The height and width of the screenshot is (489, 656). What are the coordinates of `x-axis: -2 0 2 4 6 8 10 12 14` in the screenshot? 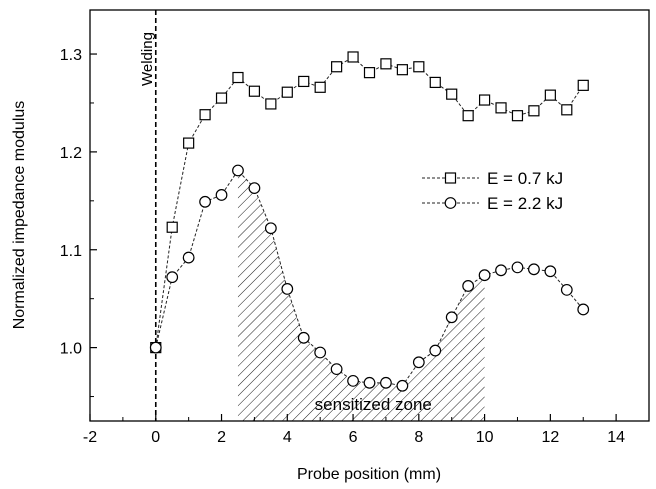 It's located at (354, 430).